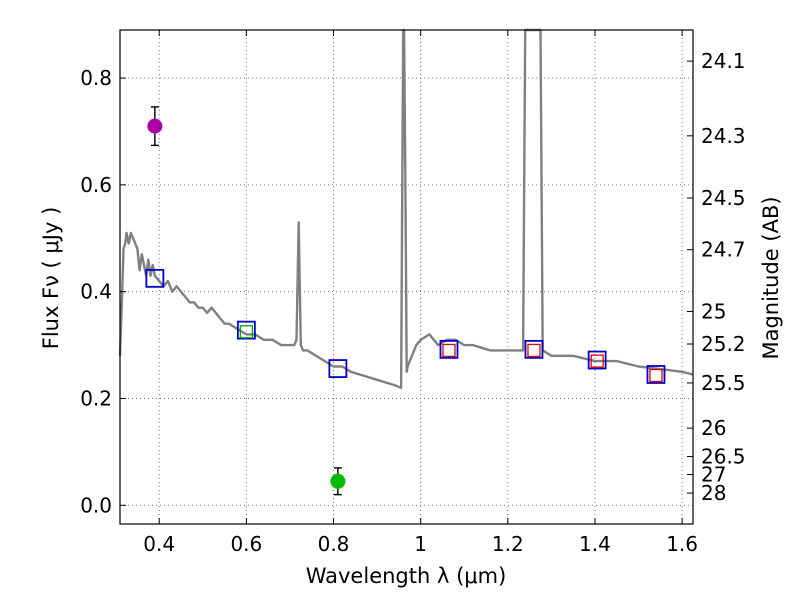 The height and width of the screenshot is (600, 800). Describe the element at coordinates (96, 505) in the screenshot. I see `y-tick-label: 0.0` at that location.